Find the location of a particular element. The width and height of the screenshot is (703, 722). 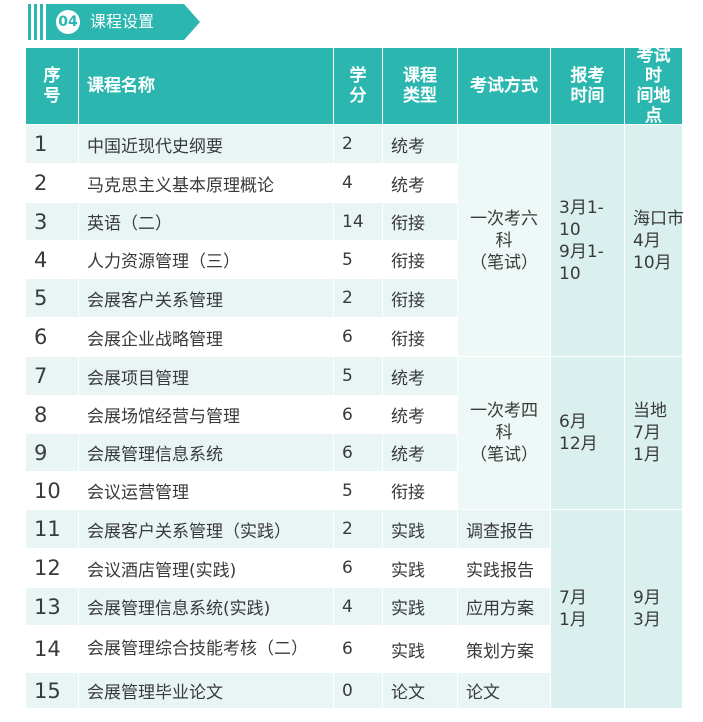

course-name: 会展企业战略管理 is located at coordinates (206, 337).